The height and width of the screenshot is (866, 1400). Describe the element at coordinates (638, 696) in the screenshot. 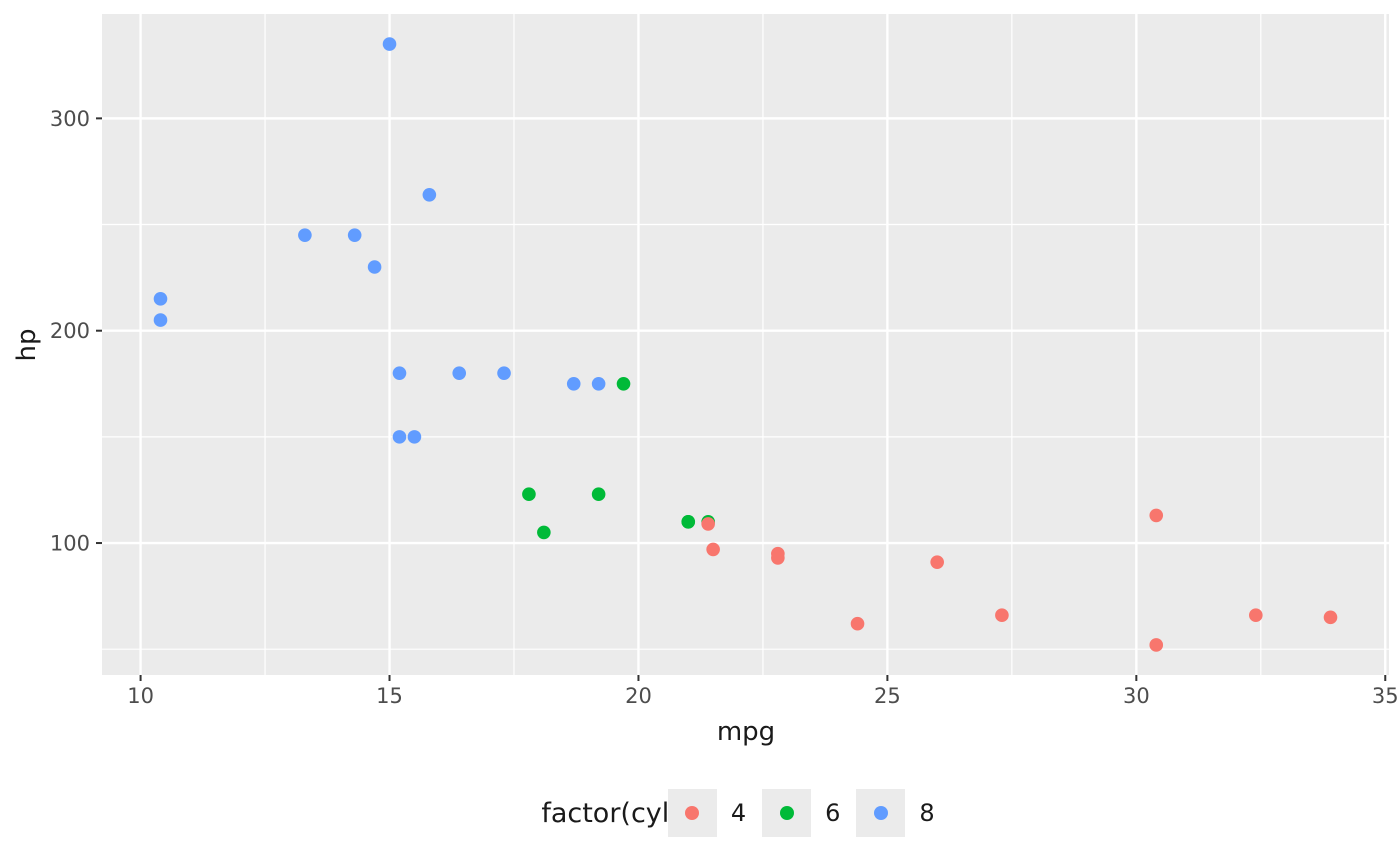

I see `x-tick-label: 20` at that location.